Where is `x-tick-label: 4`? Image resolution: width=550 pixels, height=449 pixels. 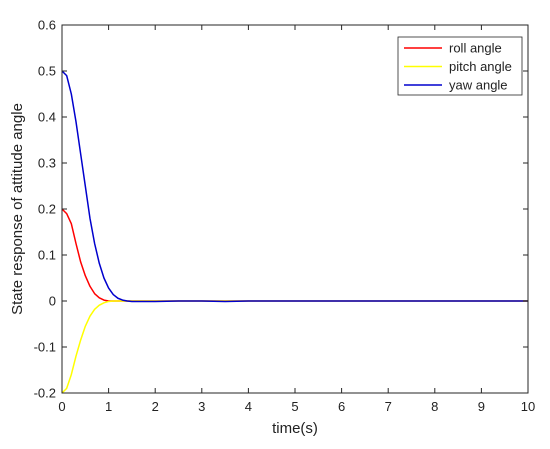
x-tick-label: 4 is located at coordinates (248, 406).